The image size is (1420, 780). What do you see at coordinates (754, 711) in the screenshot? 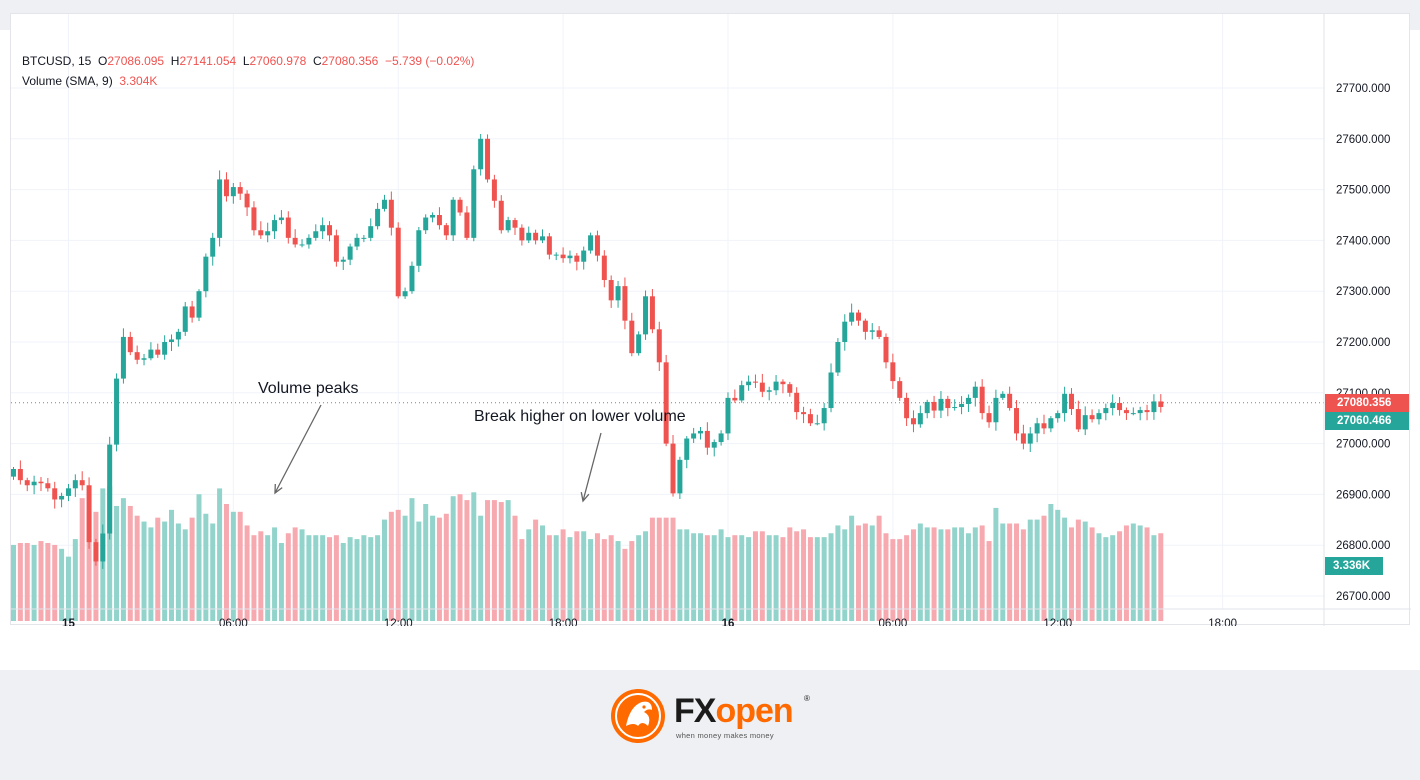
I see `brand-open: open` at bounding box center [754, 711].